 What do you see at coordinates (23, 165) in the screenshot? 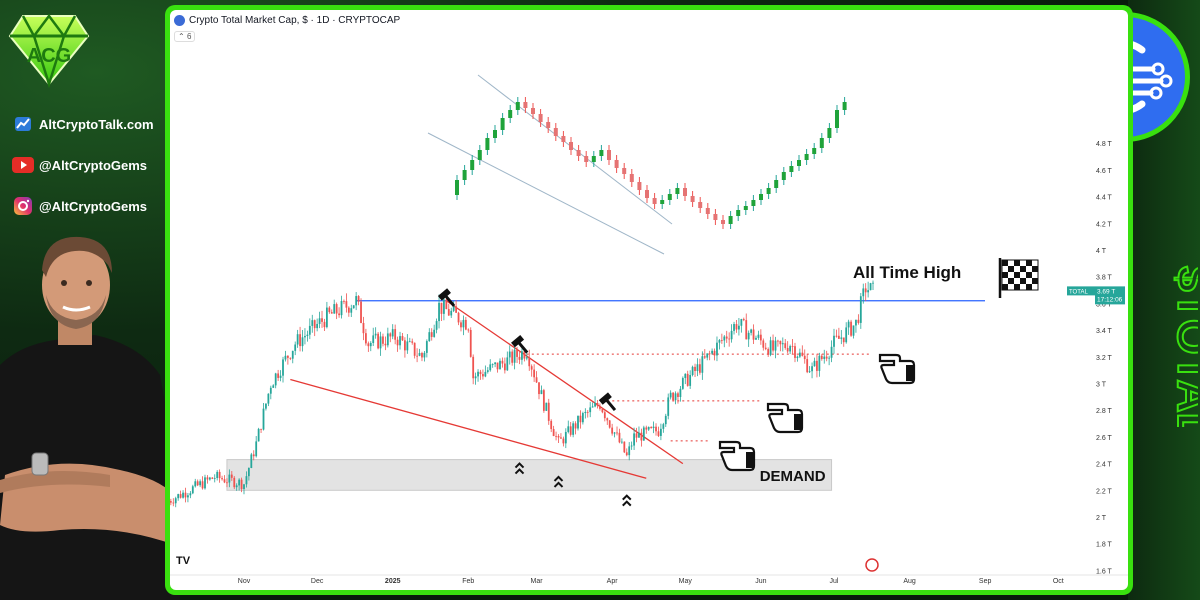
I see `youtube-icon` at bounding box center [23, 165].